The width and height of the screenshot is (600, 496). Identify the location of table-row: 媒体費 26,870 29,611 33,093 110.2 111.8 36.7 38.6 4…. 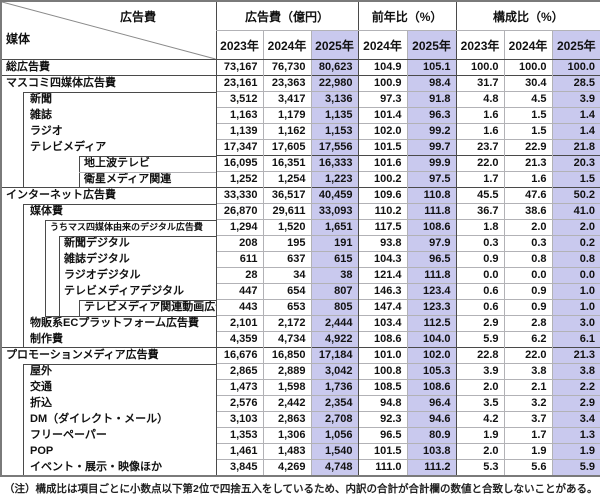
(300, 211).